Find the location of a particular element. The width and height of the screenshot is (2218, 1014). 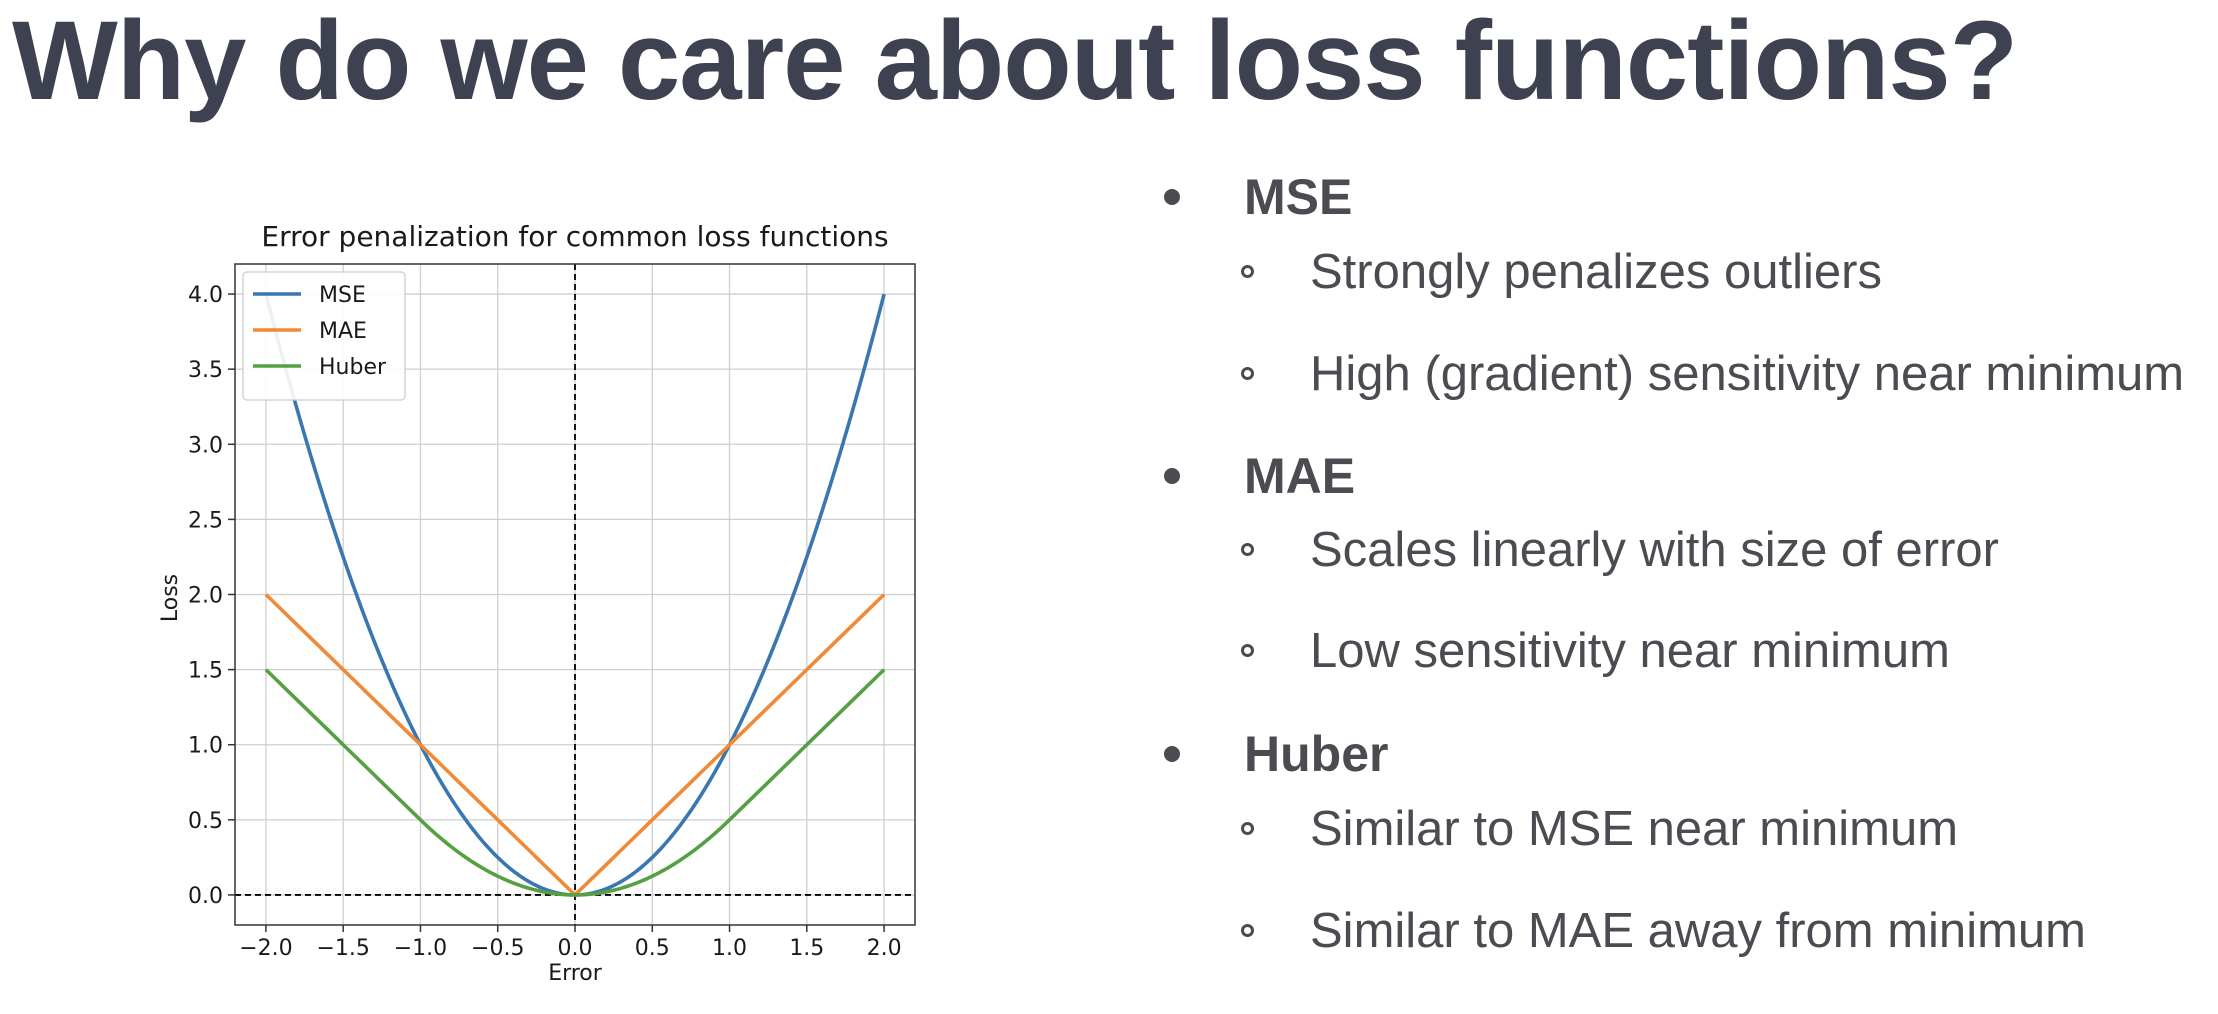

y-tick-label: 1.0 is located at coordinates (205, 746).